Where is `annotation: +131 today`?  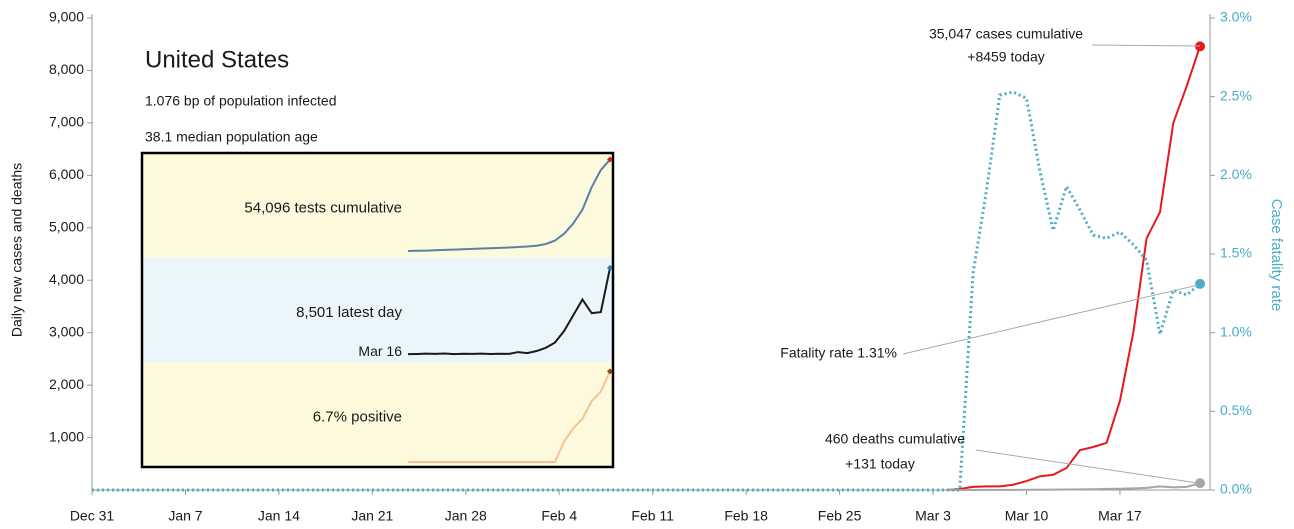 annotation: +131 today is located at coordinates (880, 464).